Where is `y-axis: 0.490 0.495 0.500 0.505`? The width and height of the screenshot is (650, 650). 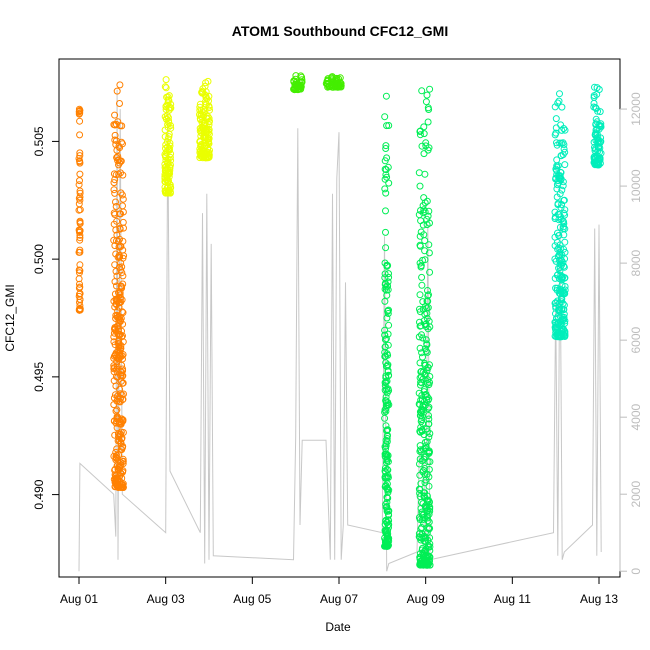
y-axis: 0.490 0.495 0.500 0.505 is located at coordinates (46, 318).